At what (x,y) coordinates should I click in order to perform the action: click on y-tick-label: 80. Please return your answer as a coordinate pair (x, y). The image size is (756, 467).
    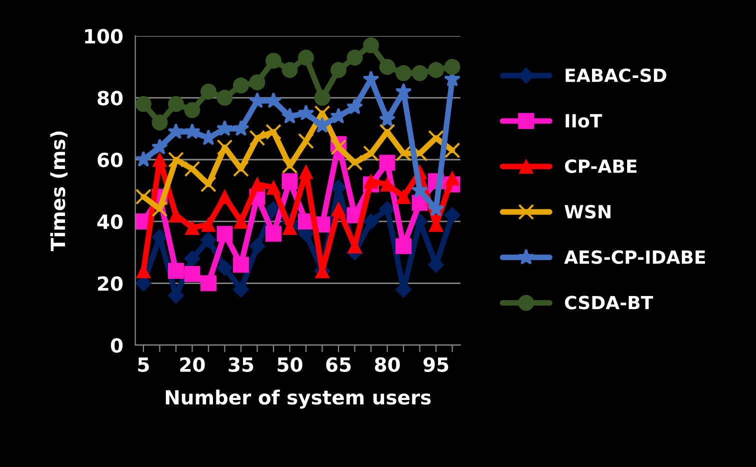
    Looking at the image, I should click on (110, 98).